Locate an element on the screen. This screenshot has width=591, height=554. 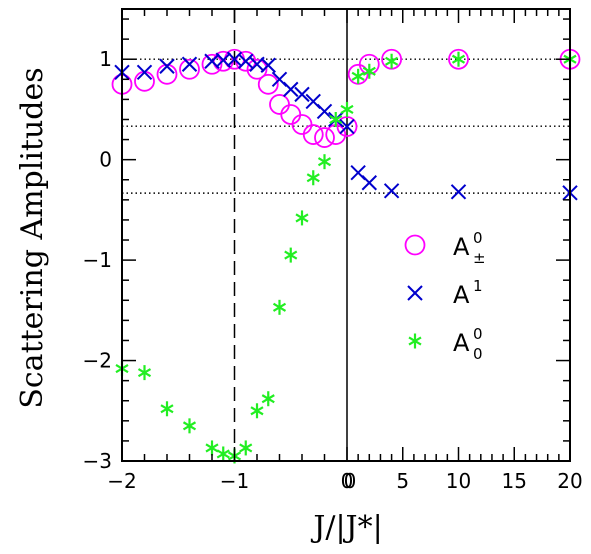
legend-subscript: ± is located at coordinates (479, 258).